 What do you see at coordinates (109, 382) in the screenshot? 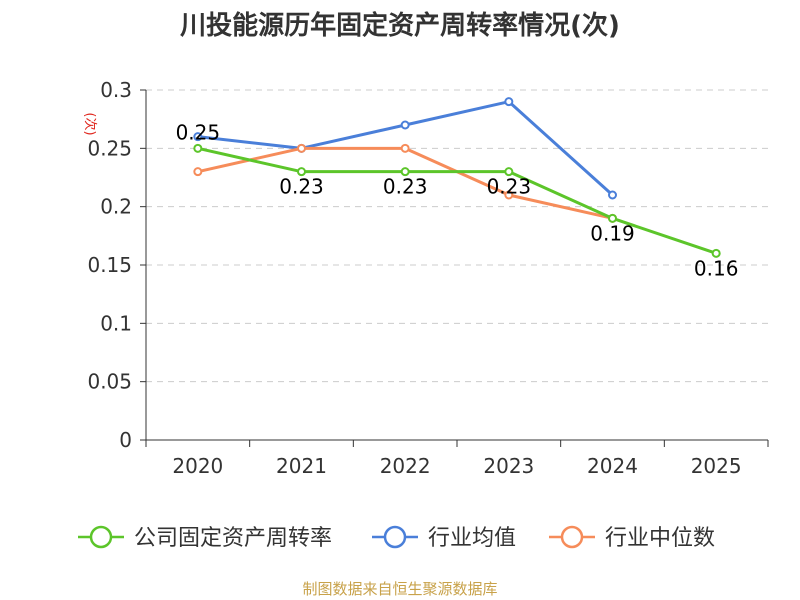
I see `y-tick-label: 0.05` at bounding box center [109, 382].